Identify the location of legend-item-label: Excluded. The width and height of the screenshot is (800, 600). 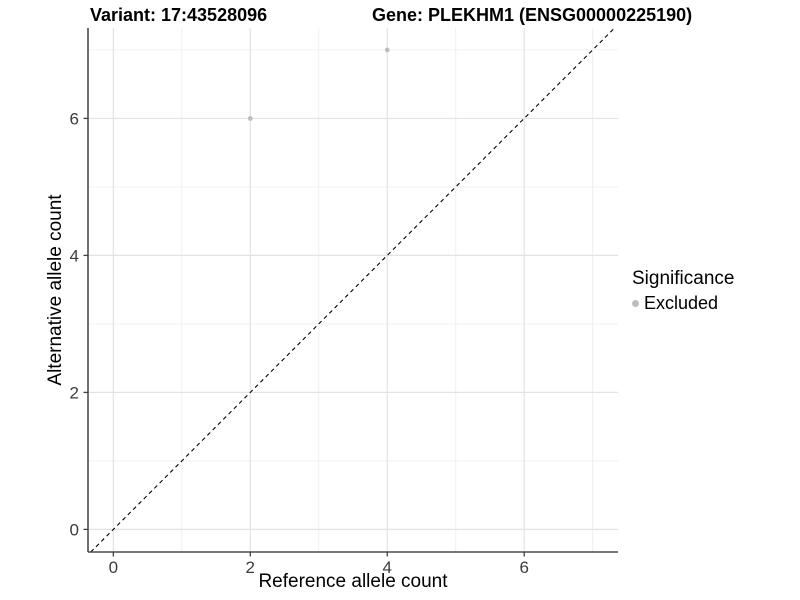
(681, 303).